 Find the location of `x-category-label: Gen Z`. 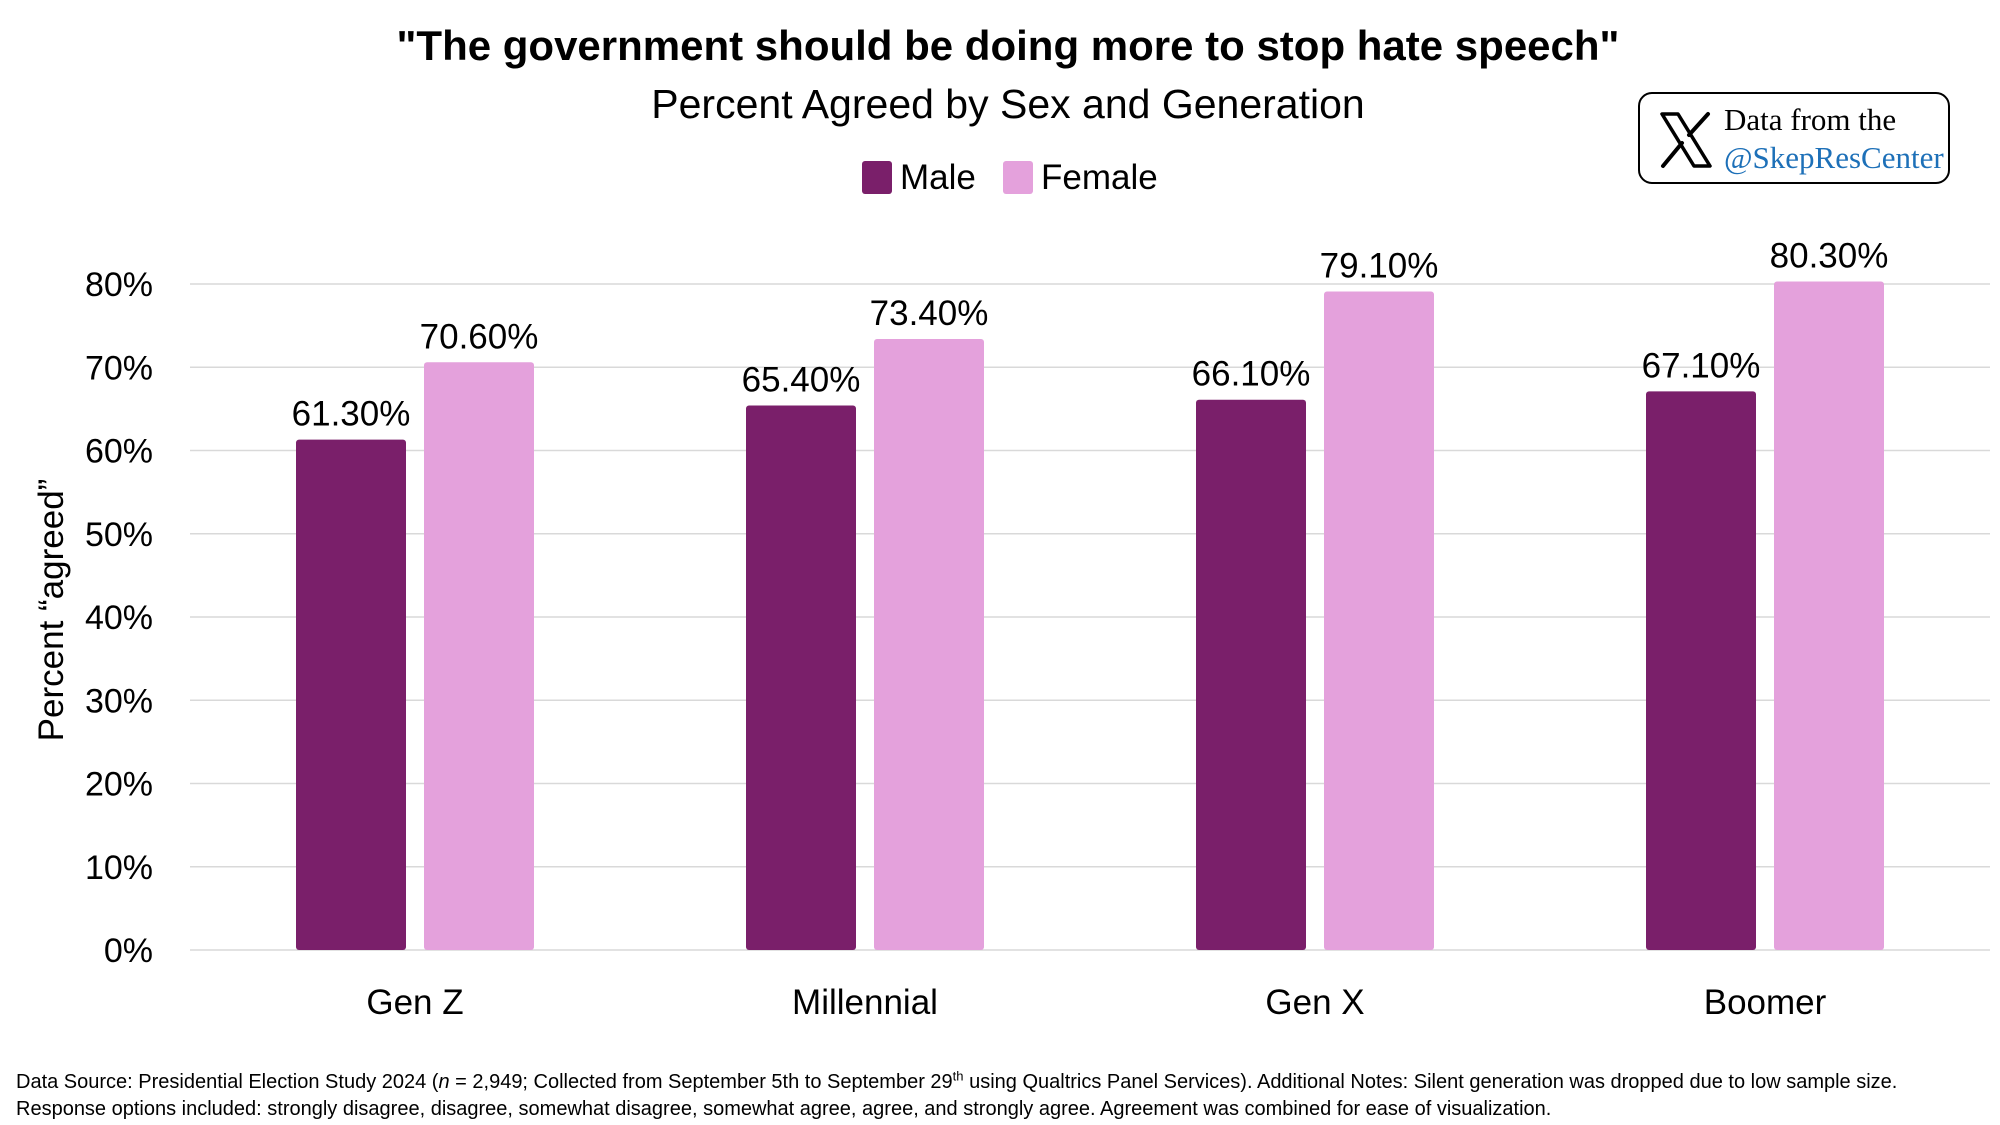

x-category-label: Gen Z is located at coordinates (414, 1002).